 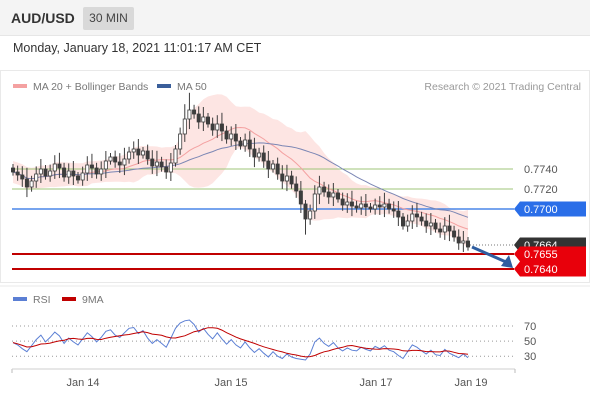 I want to click on rsi-legend-swatch, so click(x=20, y=299).